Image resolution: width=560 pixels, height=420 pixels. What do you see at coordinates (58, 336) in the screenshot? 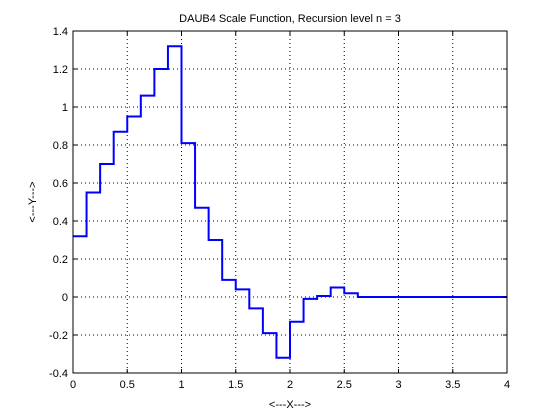
I see `y-tick-label: -0.2` at bounding box center [58, 336].